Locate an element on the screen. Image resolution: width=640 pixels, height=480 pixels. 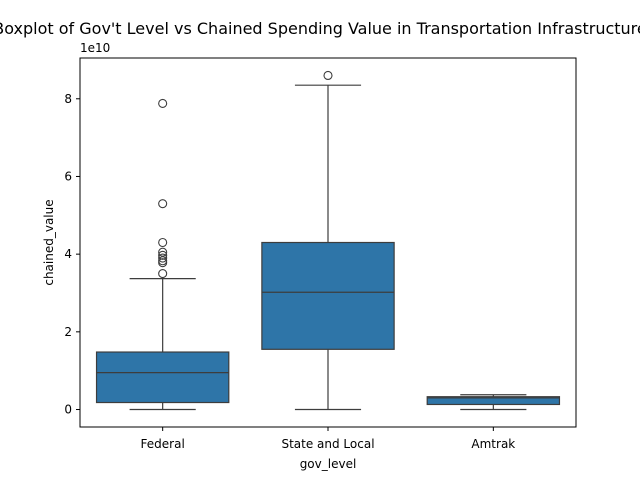
x-tick-label: Amtrak is located at coordinates (493, 444).